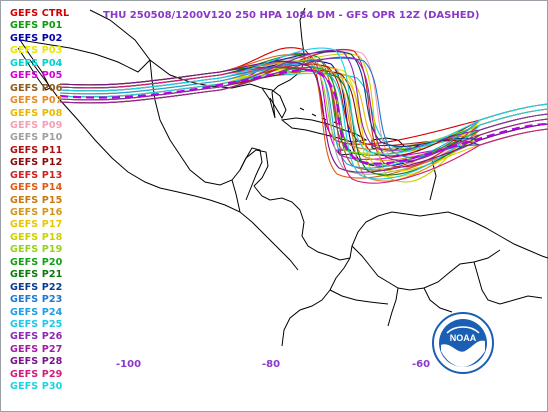  Describe the element at coordinates (85, 56) in the screenshot. I see `us-mexico-border` at that location.